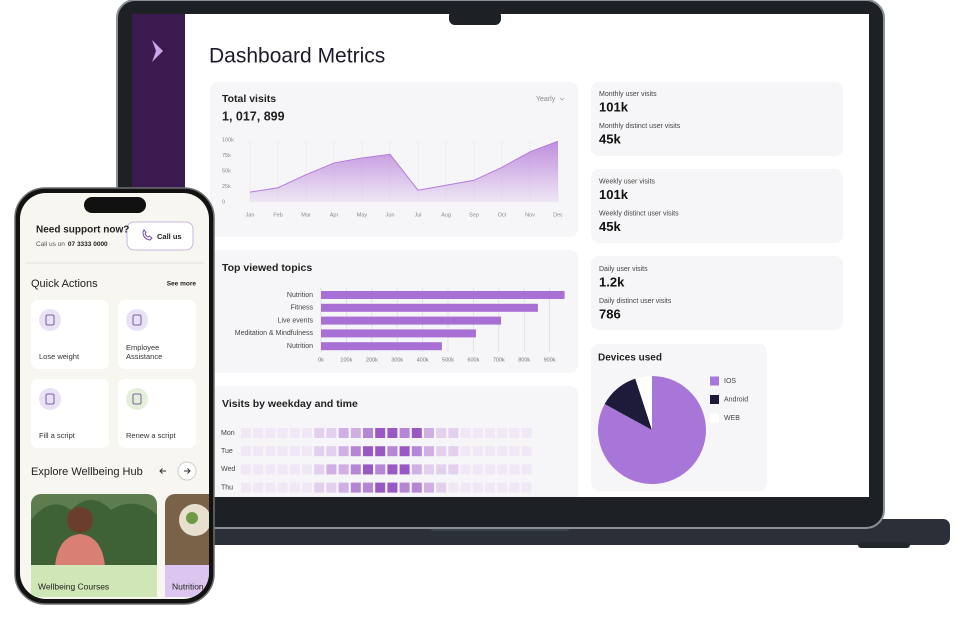 This screenshot has height=618, width=960. Describe the element at coordinates (188, 586) in the screenshot. I see `hub-card-label: Nutrition` at that location.